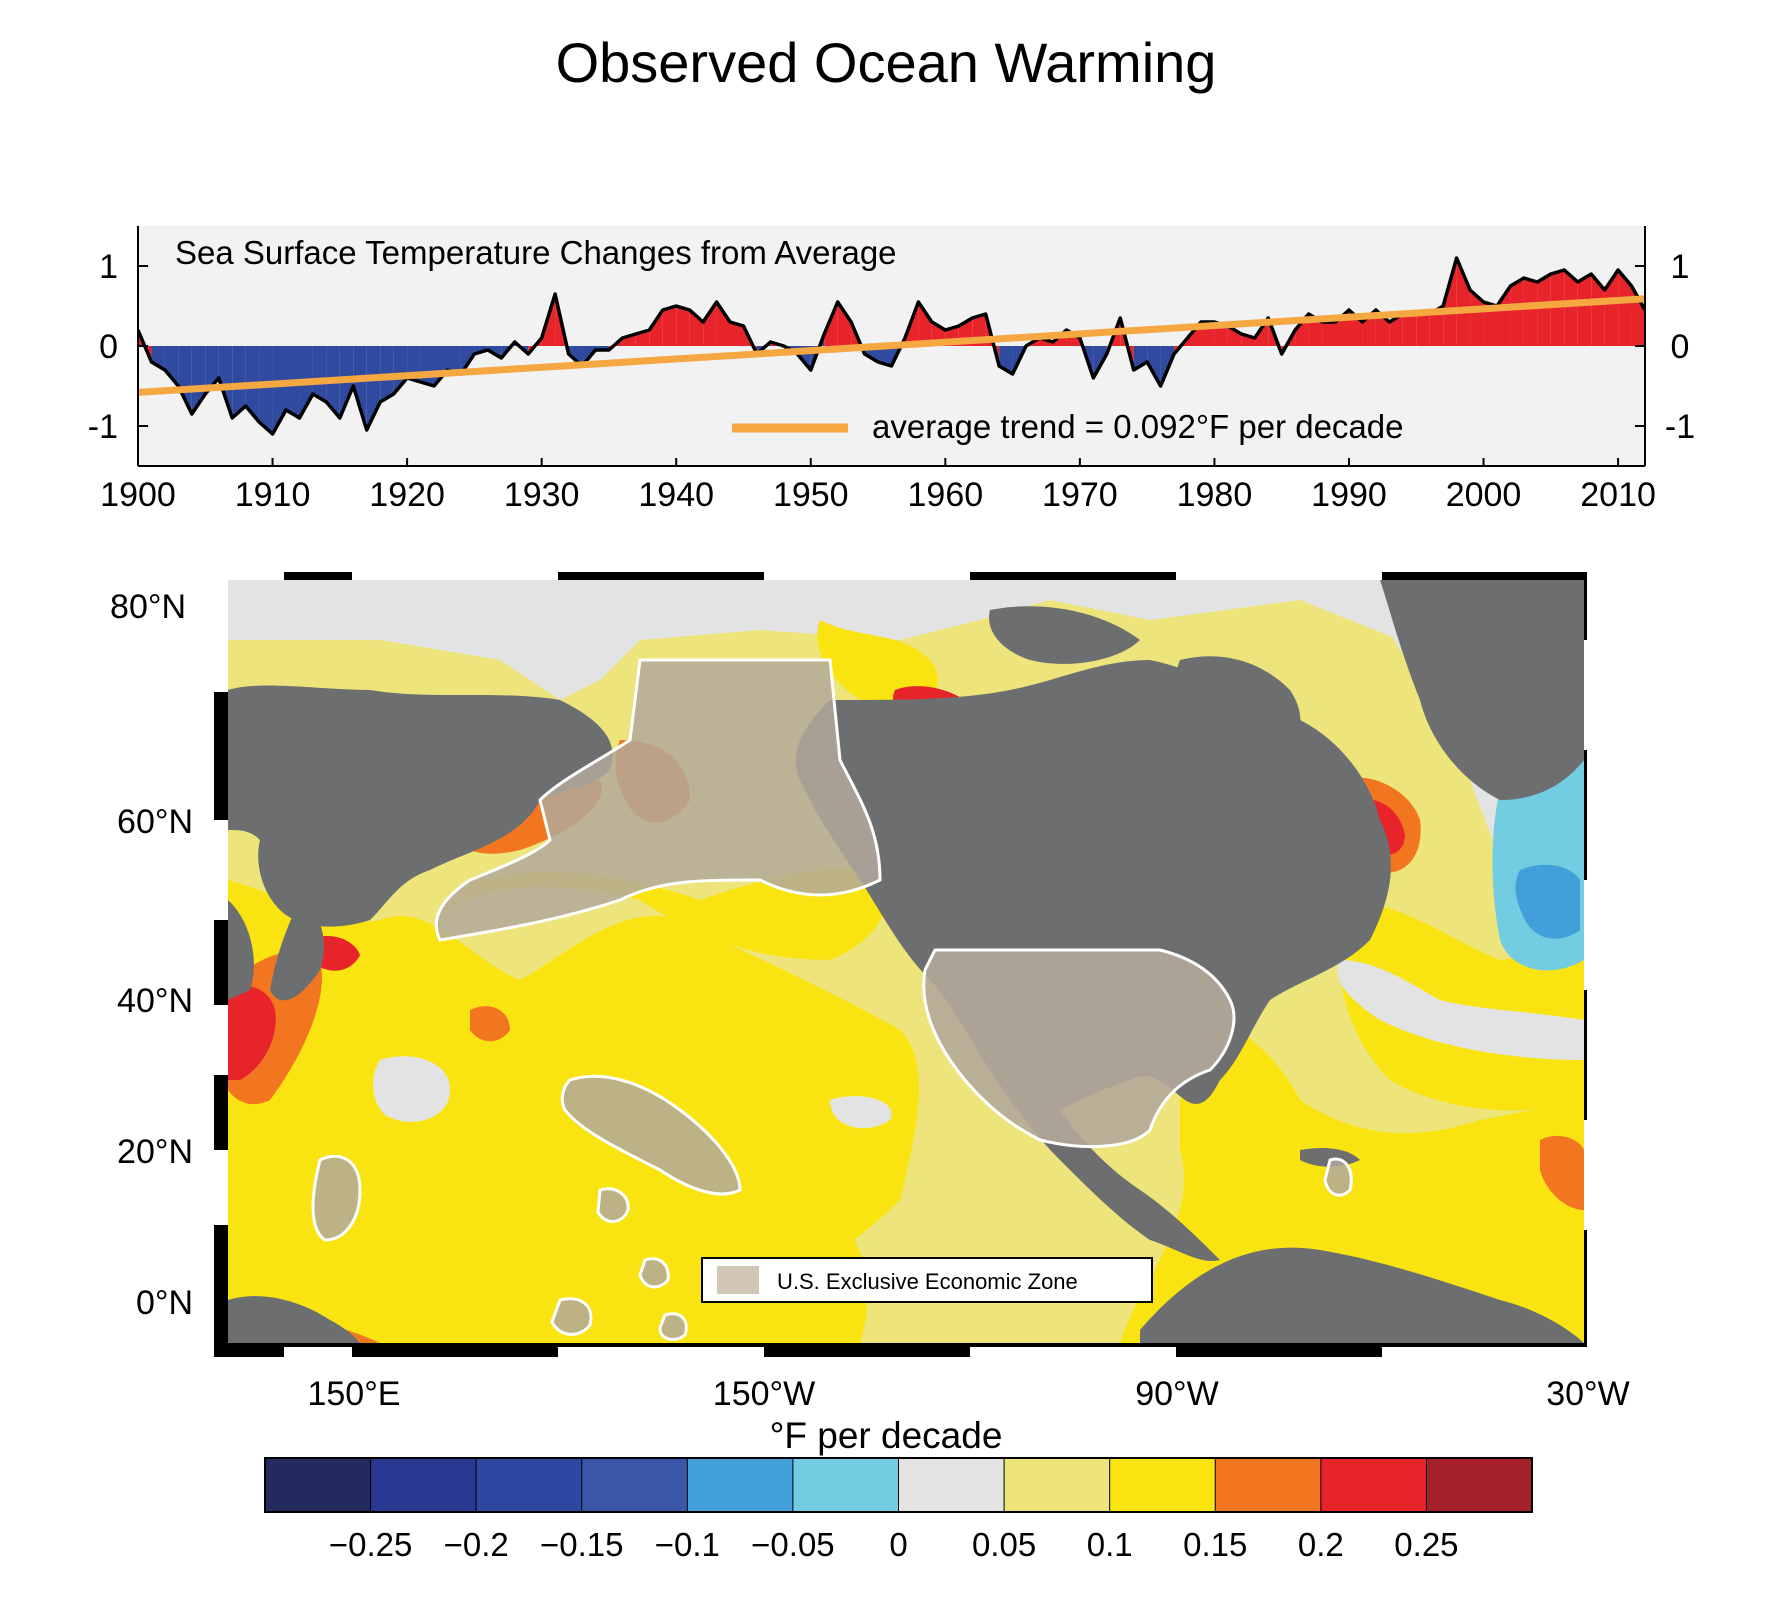  Describe the element at coordinates (1349, 495) in the screenshot. I see `x-tick-label-1990: 1990` at that location.